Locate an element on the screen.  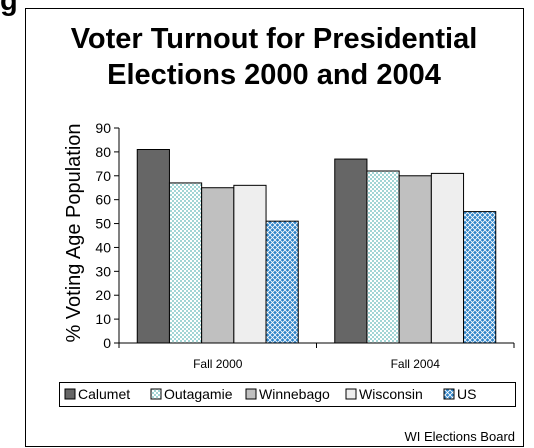
y-tick-label: 10 is located at coordinates (103, 319).